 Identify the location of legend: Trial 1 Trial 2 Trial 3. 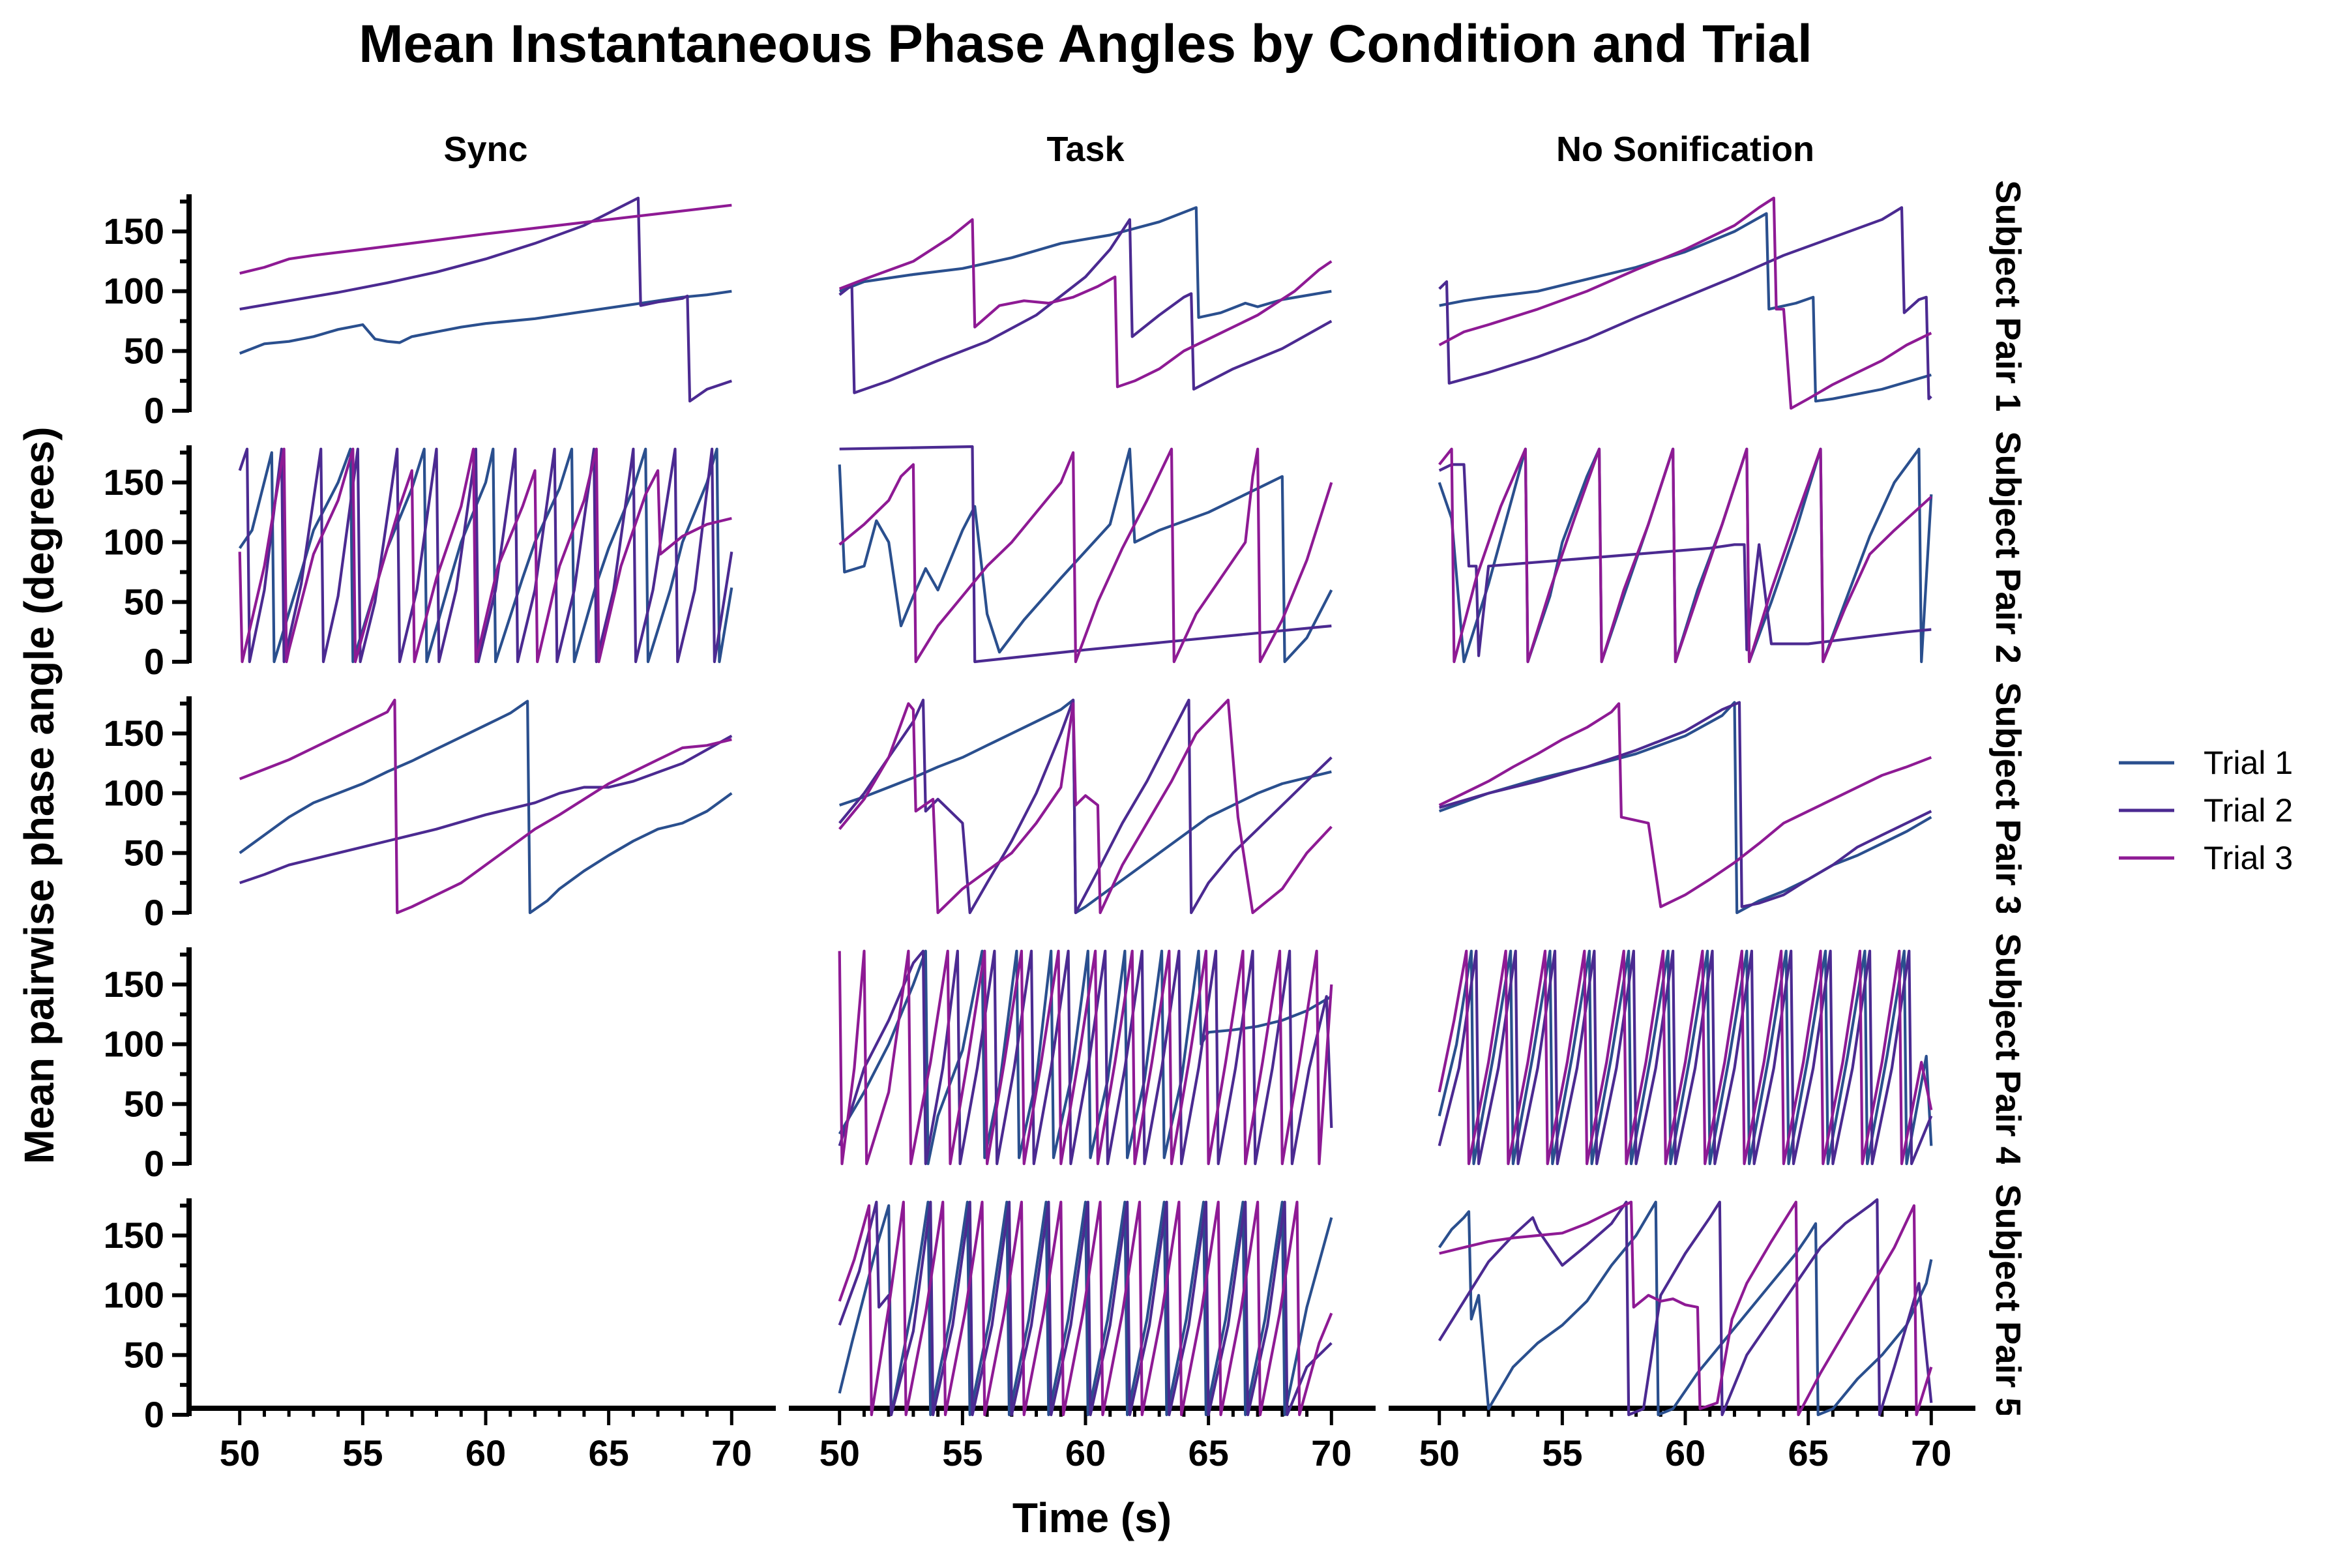
(2206, 811).